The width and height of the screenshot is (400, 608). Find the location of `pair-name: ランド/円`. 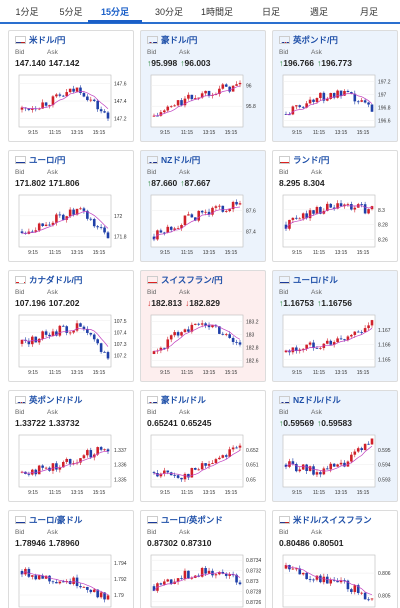

pair-name: ランド/円 is located at coordinates (311, 159).